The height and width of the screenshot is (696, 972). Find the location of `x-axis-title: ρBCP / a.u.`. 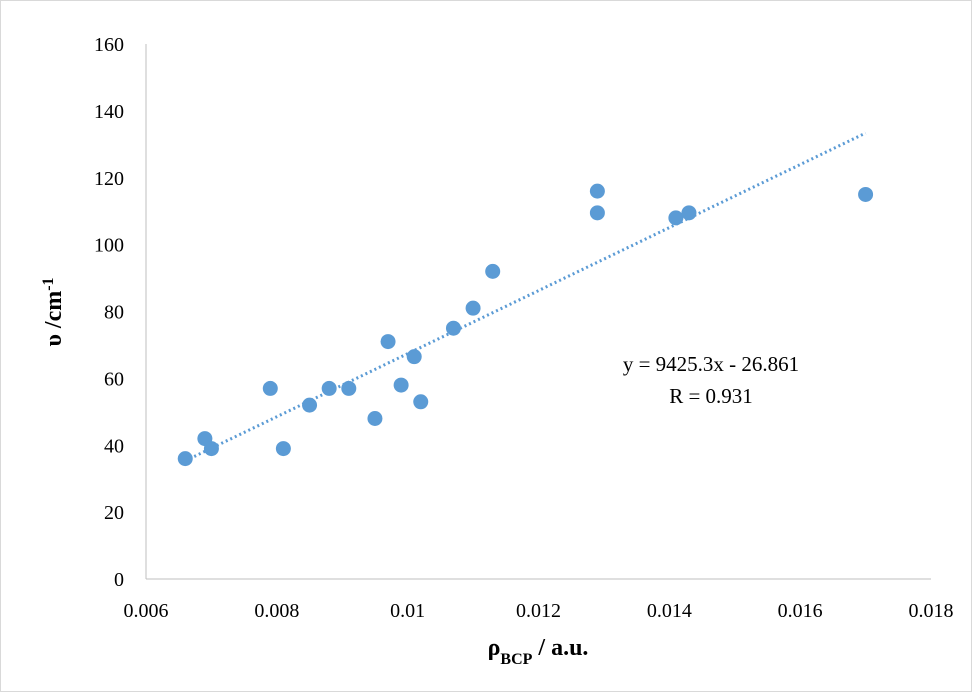

x-axis-title: ρBCP / a.u. is located at coordinates (538, 651).